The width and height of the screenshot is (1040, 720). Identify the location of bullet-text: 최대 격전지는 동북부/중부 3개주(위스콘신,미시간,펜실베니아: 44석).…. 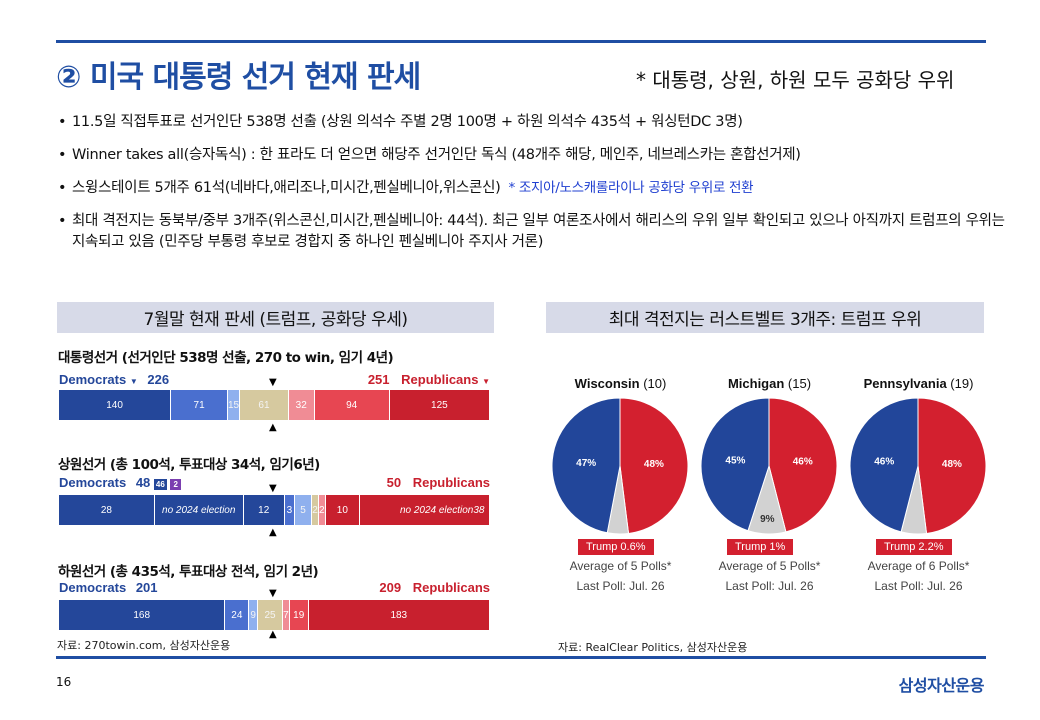
(538, 231).